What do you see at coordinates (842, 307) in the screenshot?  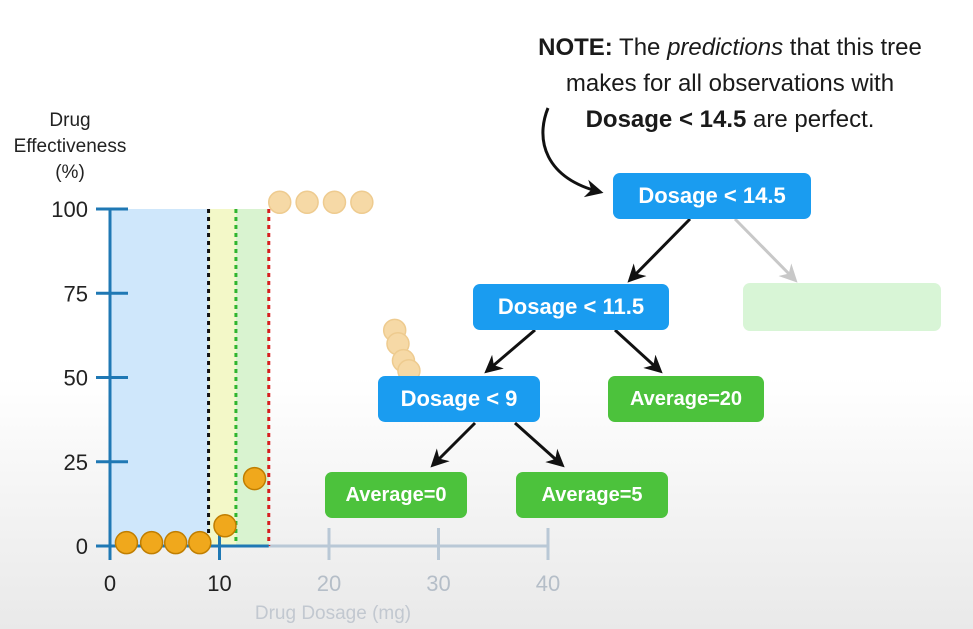 I see `tree-node-root-right-placeholder` at bounding box center [842, 307].